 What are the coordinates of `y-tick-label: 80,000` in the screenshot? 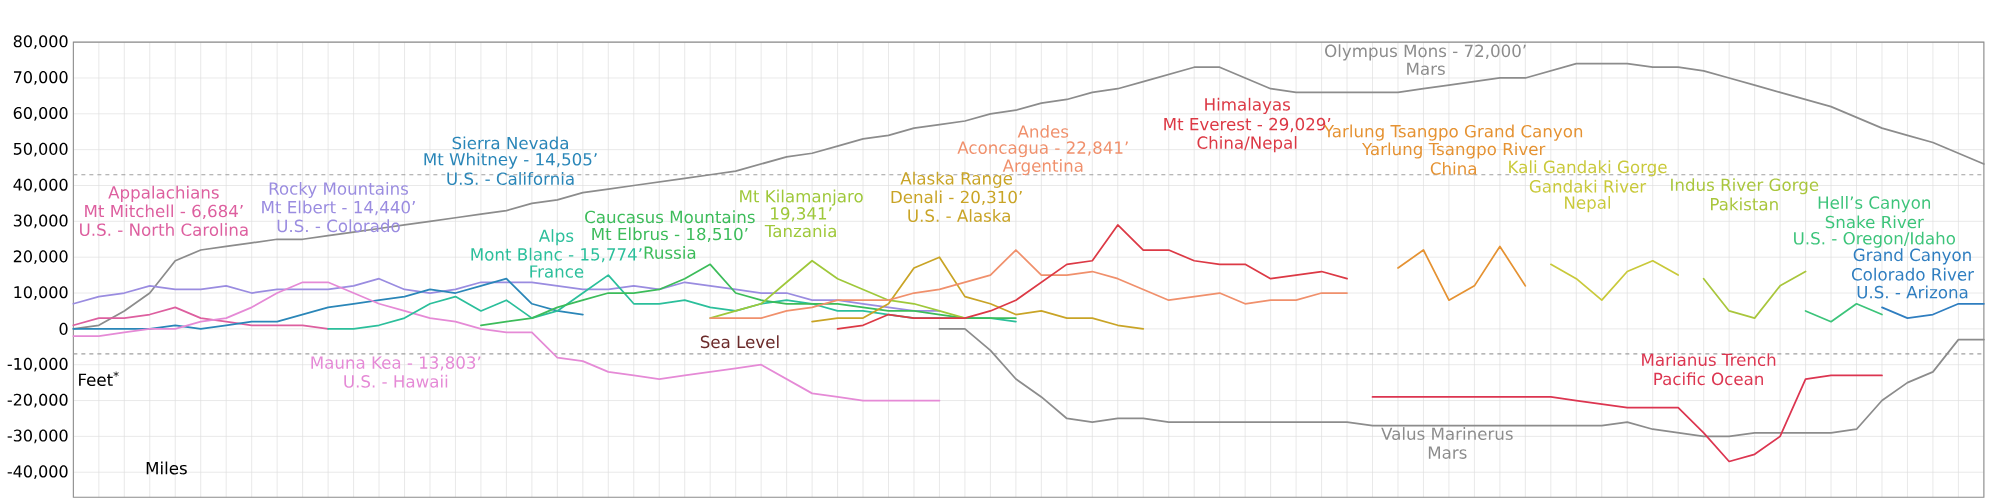 It's located at (40, 42).